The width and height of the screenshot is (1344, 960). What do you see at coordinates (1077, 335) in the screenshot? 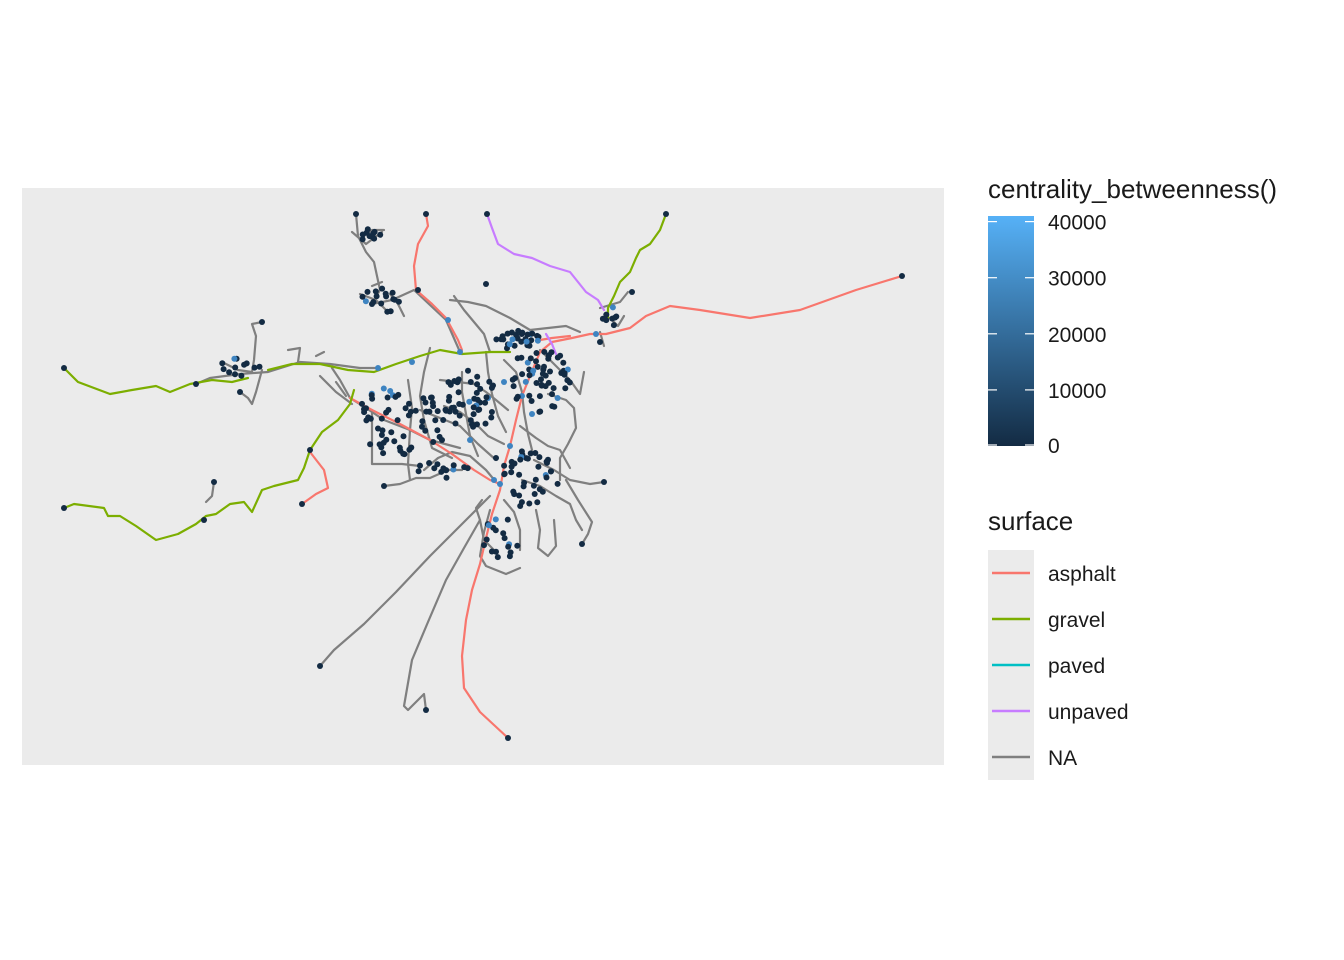
I see `colorbar-tick-label: 20000` at bounding box center [1077, 335].